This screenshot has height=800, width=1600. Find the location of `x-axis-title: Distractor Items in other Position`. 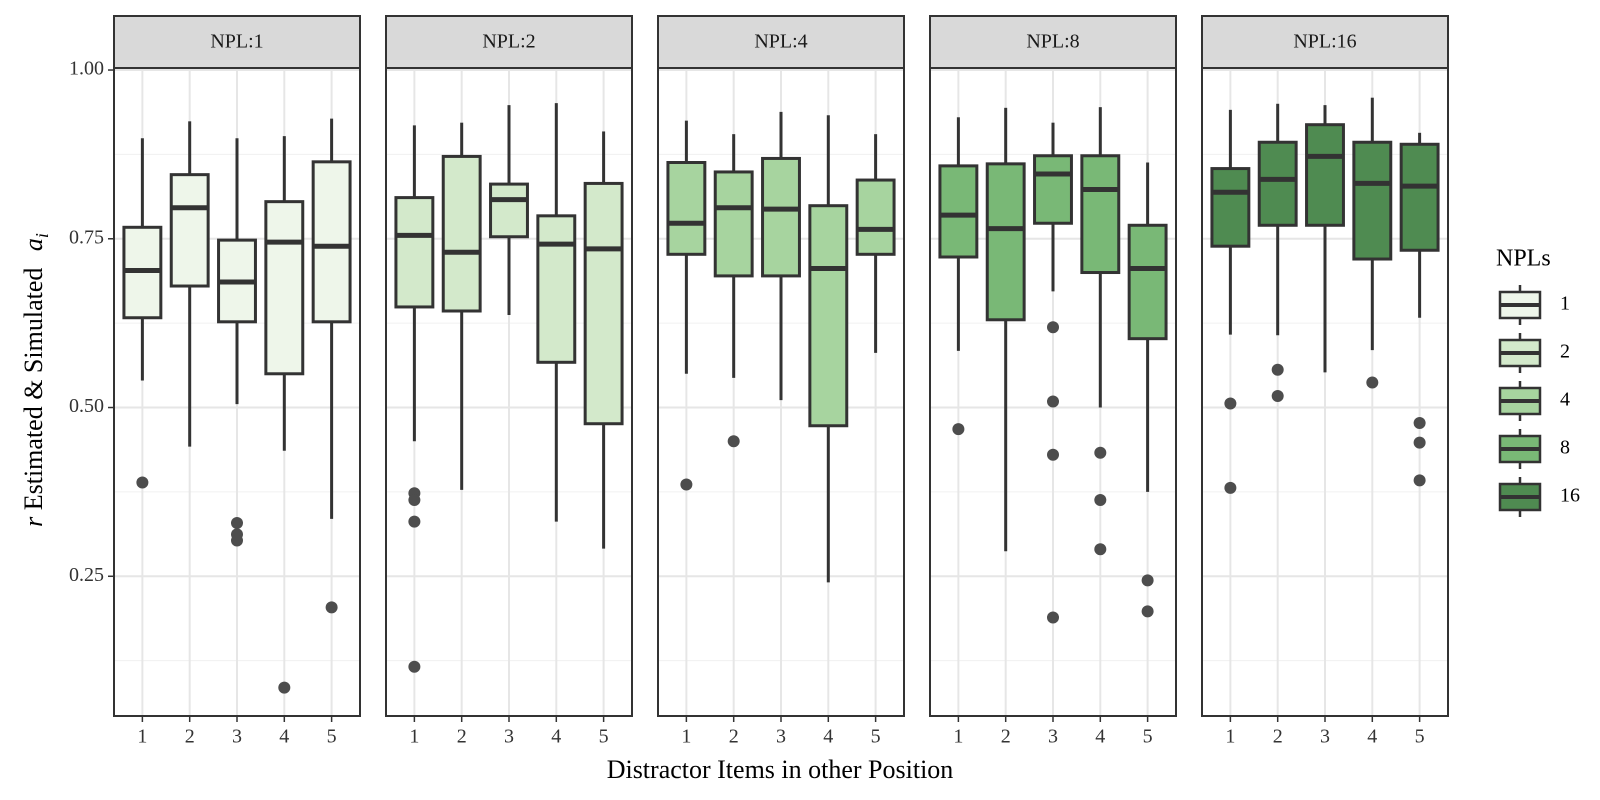

x-axis-title: Distractor Items in other Position is located at coordinates (780, 769).